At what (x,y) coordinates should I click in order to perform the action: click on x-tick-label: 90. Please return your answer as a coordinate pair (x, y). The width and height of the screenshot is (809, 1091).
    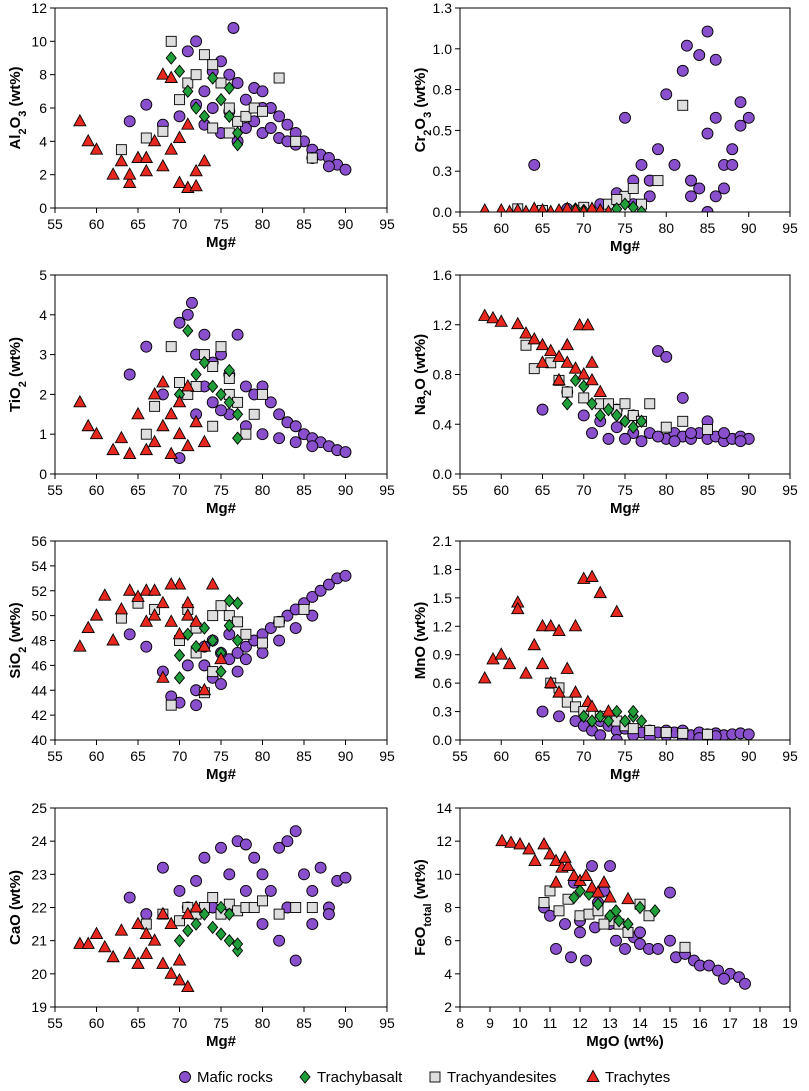
    Looking at the image, I should click on (346, 224).